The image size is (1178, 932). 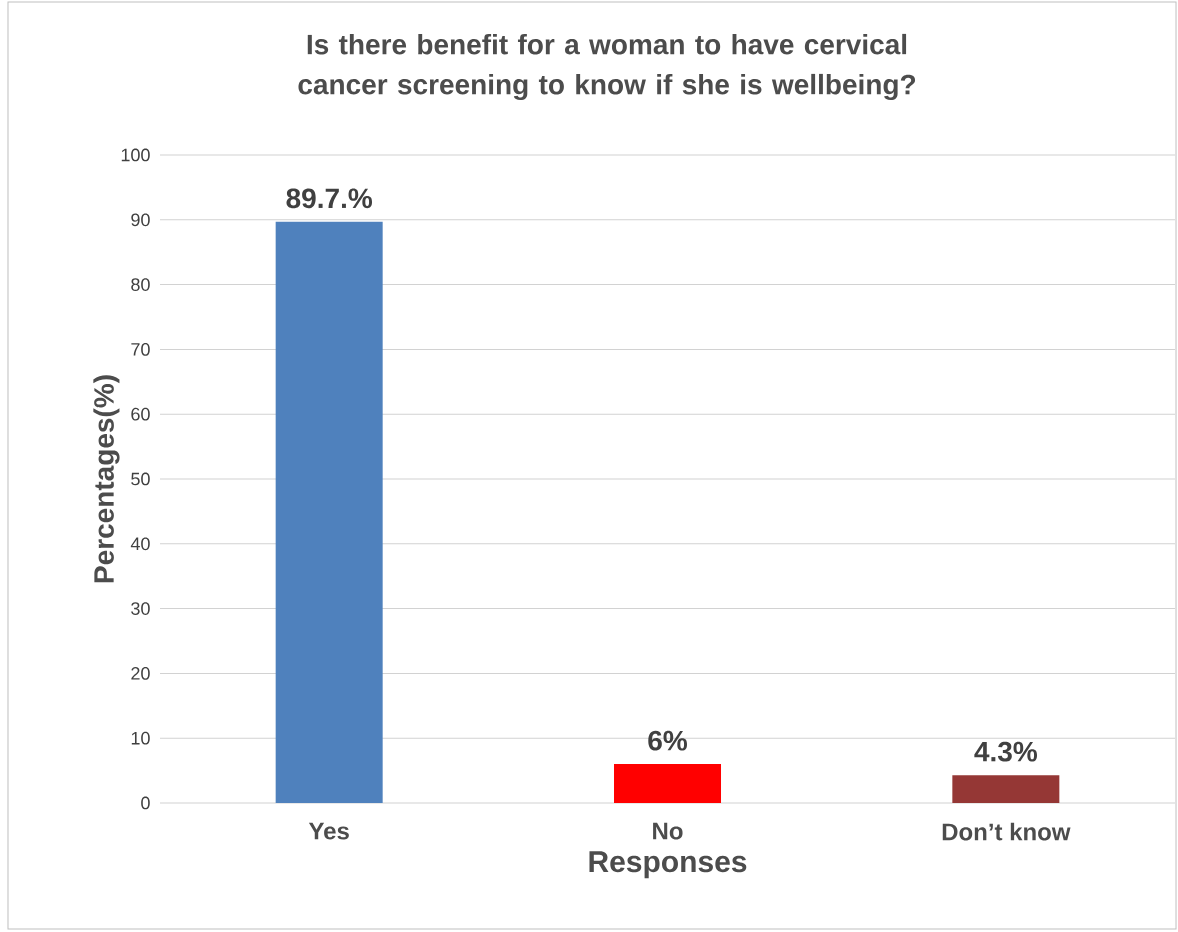 I want to click on data-label: 89.7.%, so click(x=329, y=198).